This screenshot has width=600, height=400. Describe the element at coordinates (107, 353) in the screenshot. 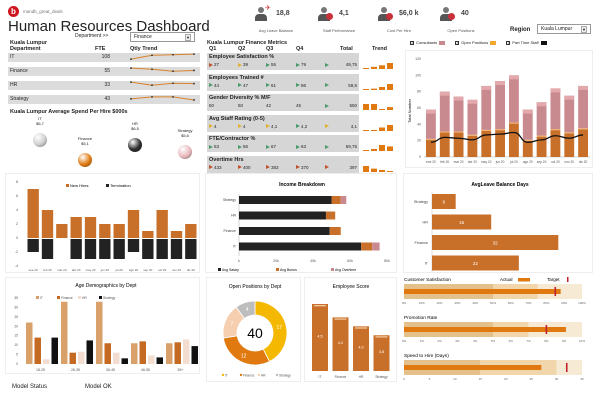

I see `age-bar-finance` at that location.